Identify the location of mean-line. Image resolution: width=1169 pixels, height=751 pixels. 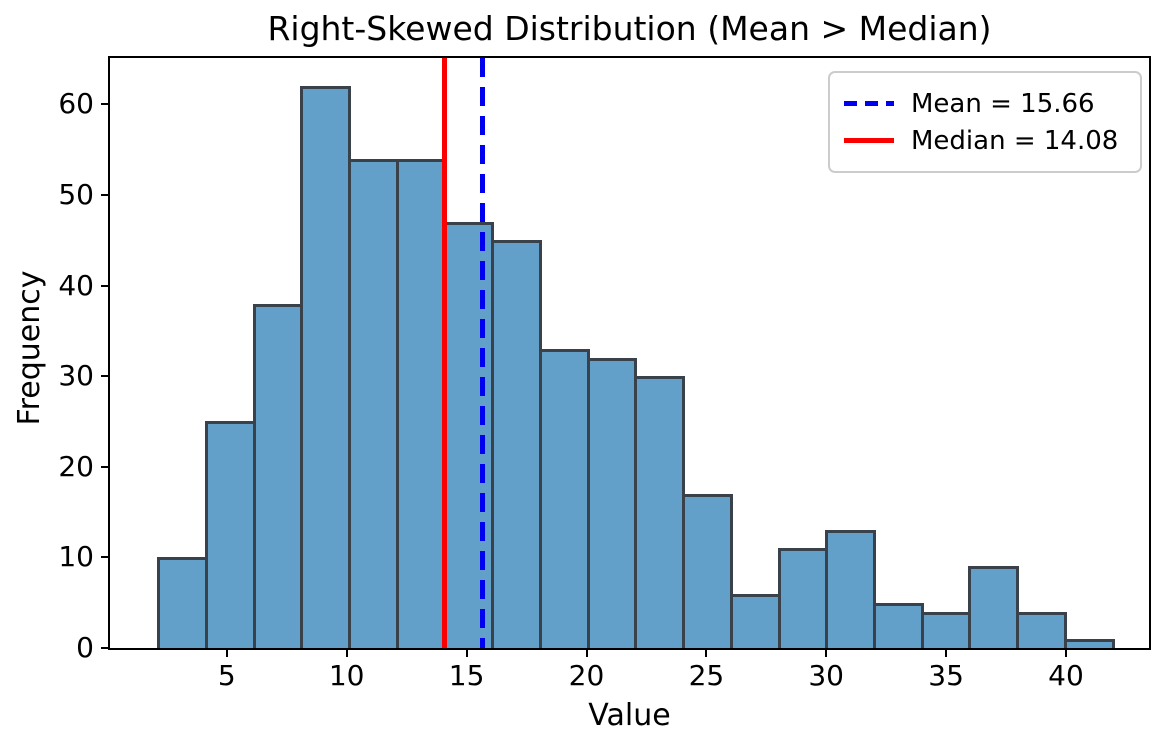
(482, 353).